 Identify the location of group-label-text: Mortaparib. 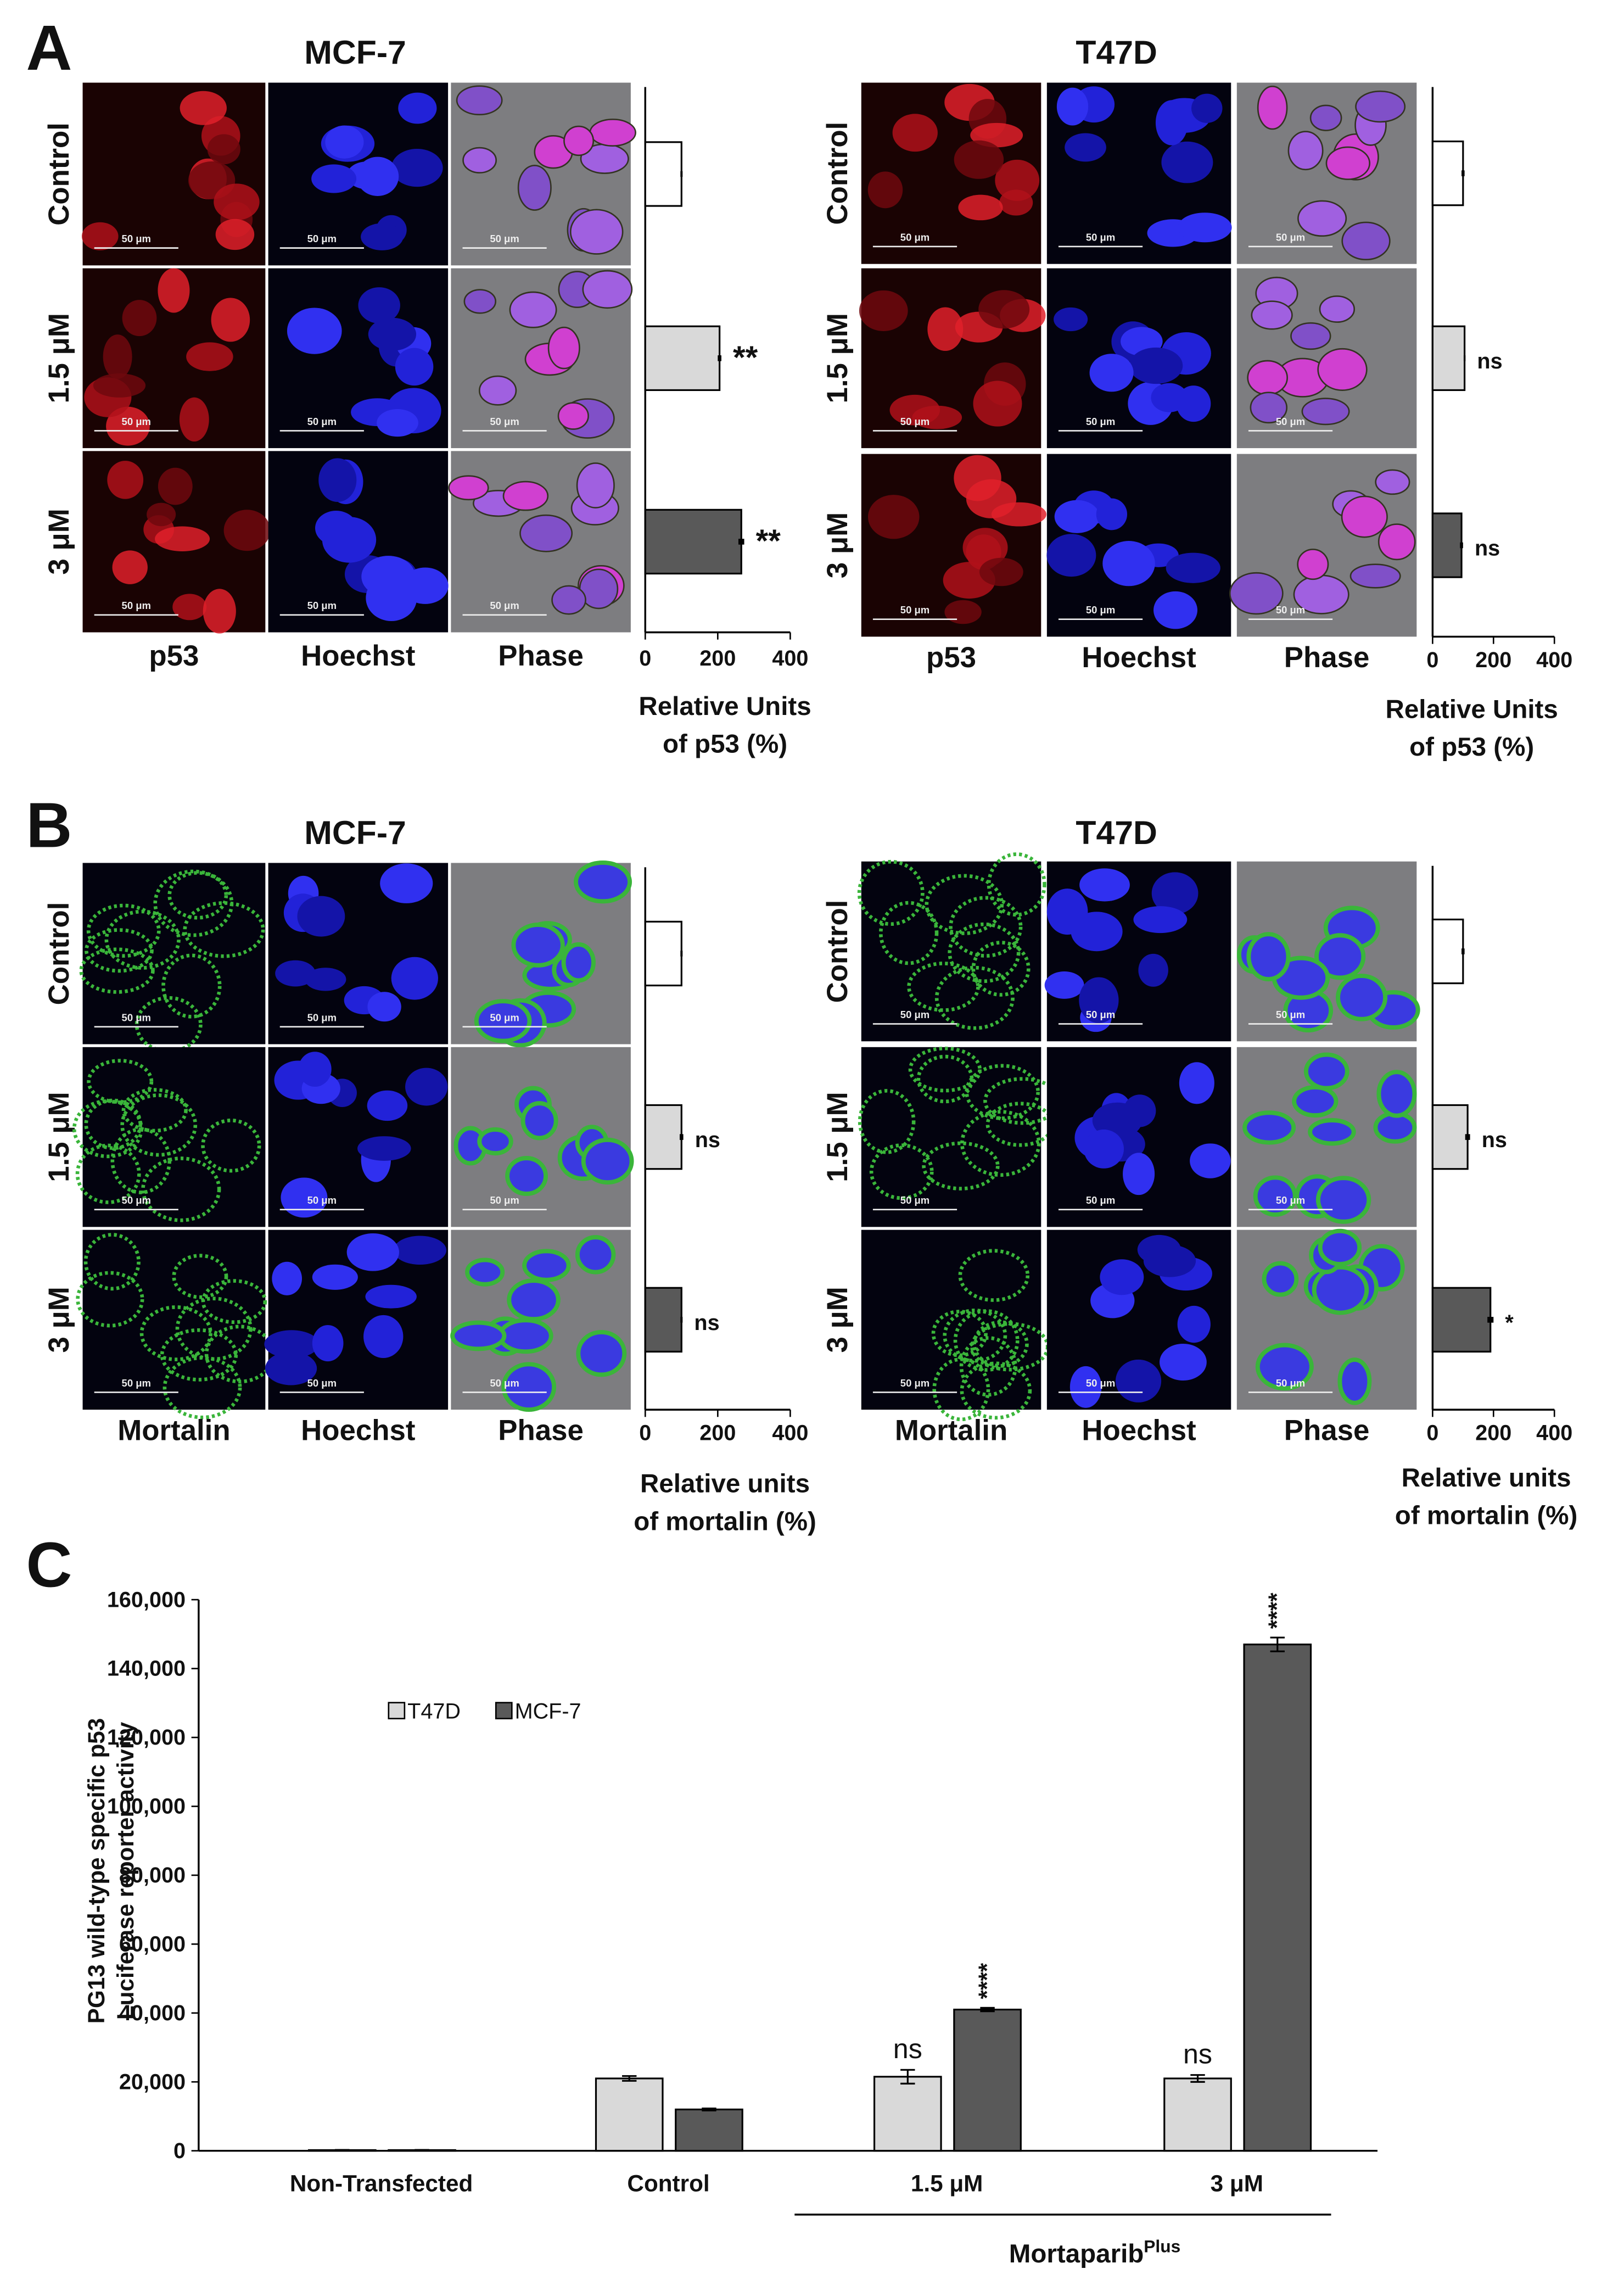
(1076, 2253).